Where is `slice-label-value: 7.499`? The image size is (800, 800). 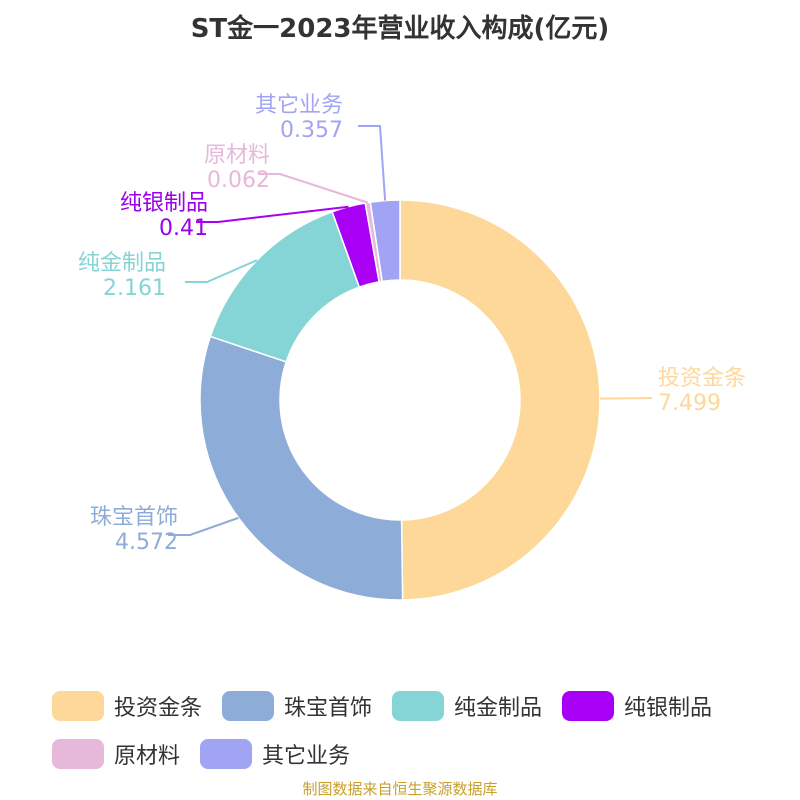
slice-label-value: 7.499 is located at coordinates (689, 403).